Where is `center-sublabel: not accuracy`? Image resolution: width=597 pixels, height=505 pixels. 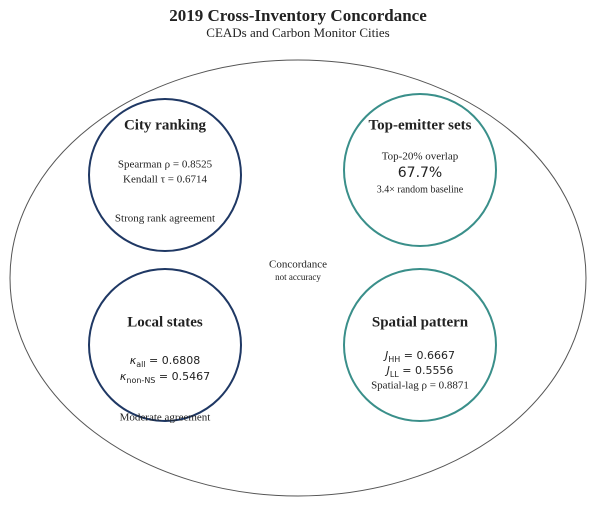
center-sublabel: not accuracy is located at coordinates (298, 277).